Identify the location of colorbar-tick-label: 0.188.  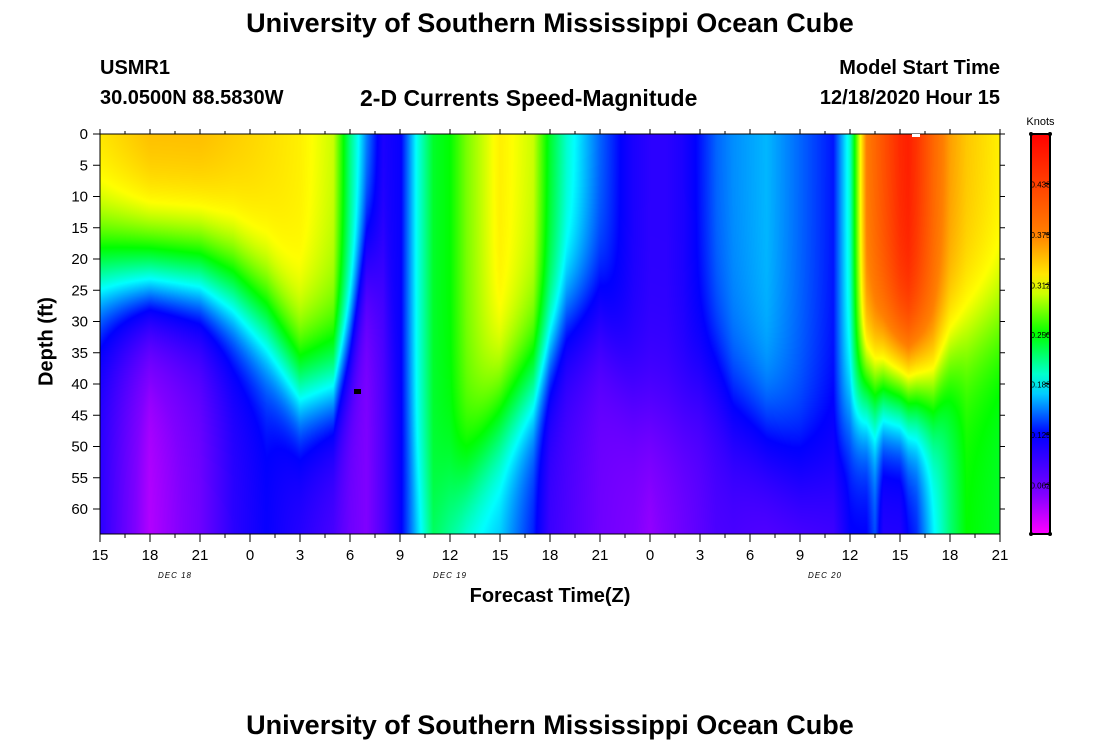
(1040, 385).